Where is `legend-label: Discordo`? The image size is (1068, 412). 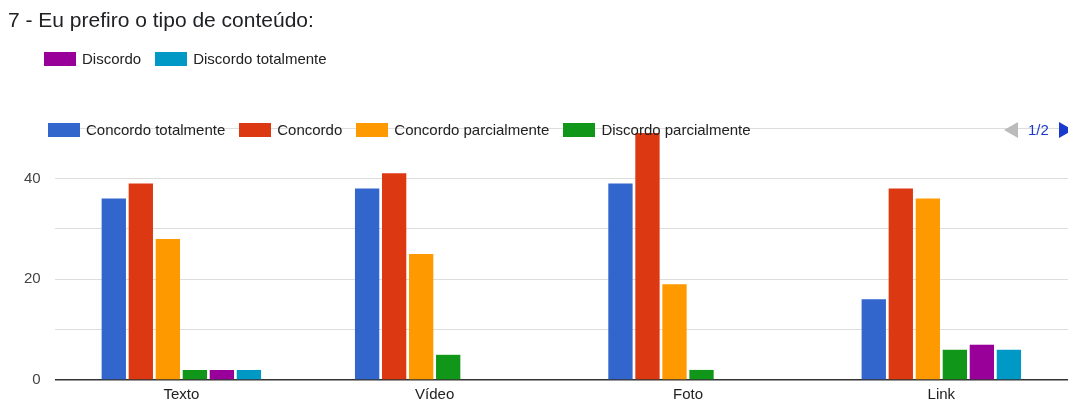
legend-label: Discordo is located at coordinates (112, 58).